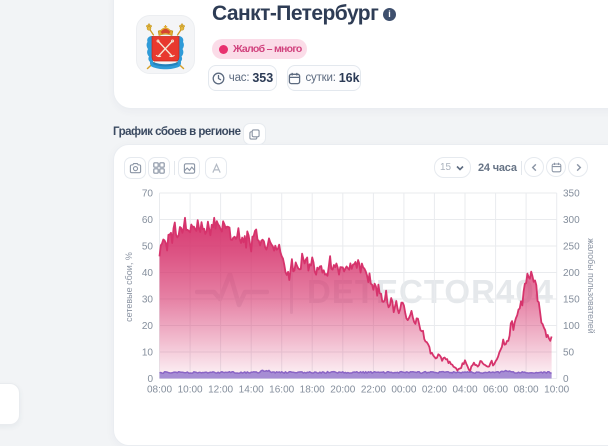  What do you see at coordinates (148, 273) in the screenshot?
I see `svg-text: 40` at bounding box center [148, 273].